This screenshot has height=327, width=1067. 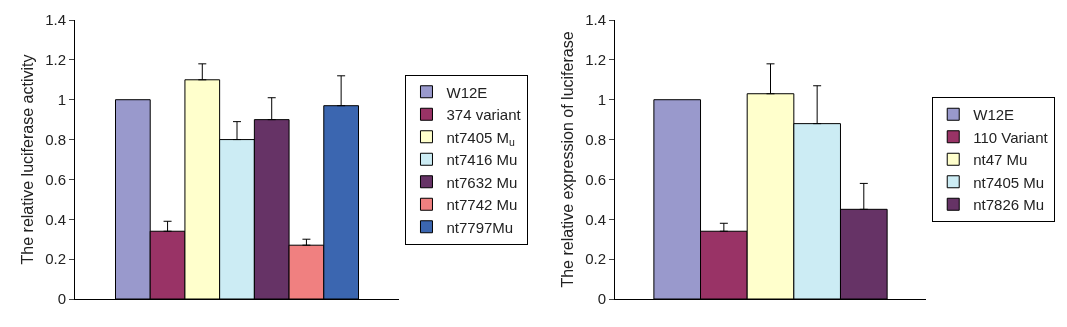 I want to click on legend-label: nt7416 Mu, so click(x=482, y=160).